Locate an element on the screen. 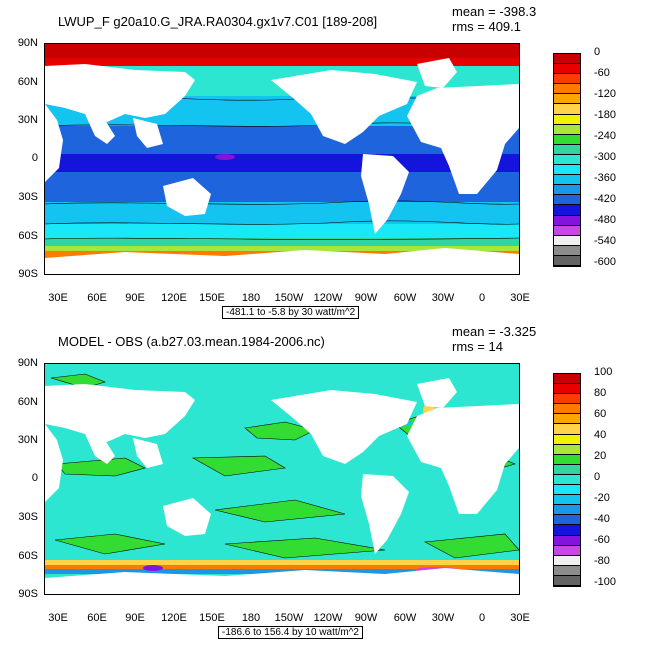 This screenshot has width=647, height=647. rms-value: rms = 14 is located at coordinates (477, 346).